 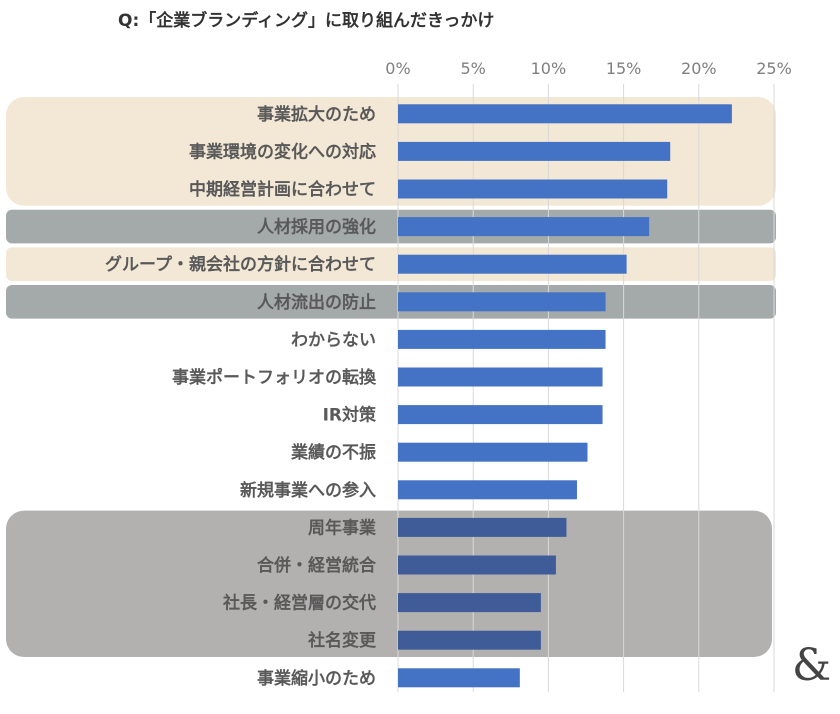 I want to click on category-label: 業績の不振, so click(x=333, y=452).